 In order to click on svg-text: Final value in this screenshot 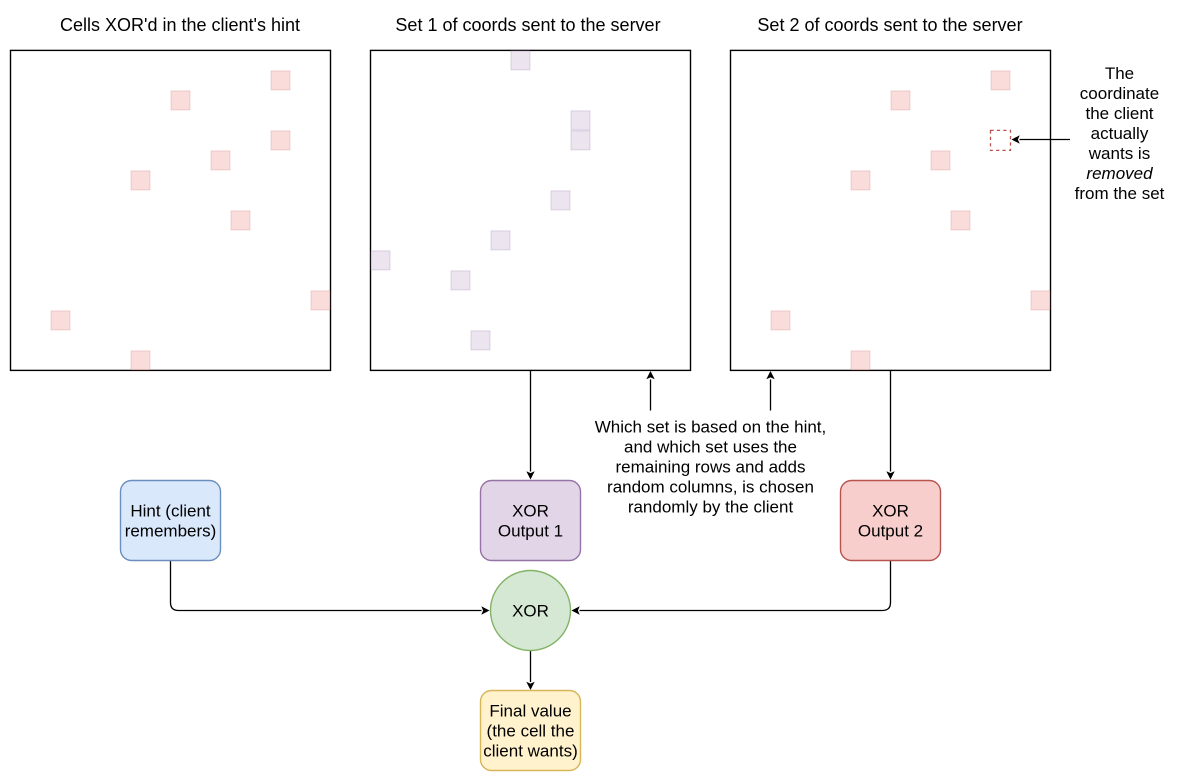, I will do `click(530, 710)`.